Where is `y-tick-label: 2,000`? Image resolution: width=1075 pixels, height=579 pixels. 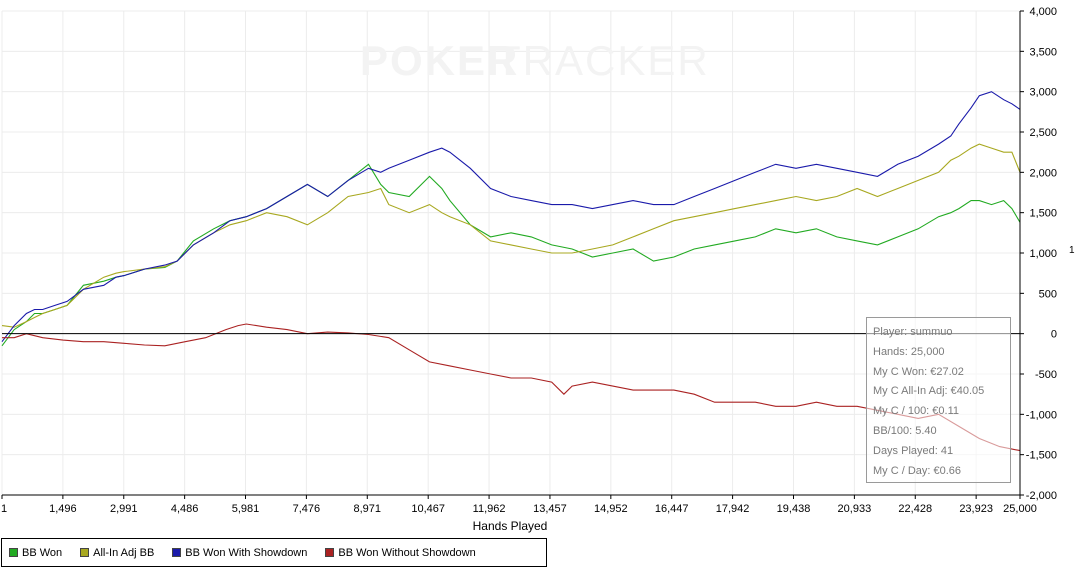
y-tick-label: 2,000 is located at coordinates (1043, 173).